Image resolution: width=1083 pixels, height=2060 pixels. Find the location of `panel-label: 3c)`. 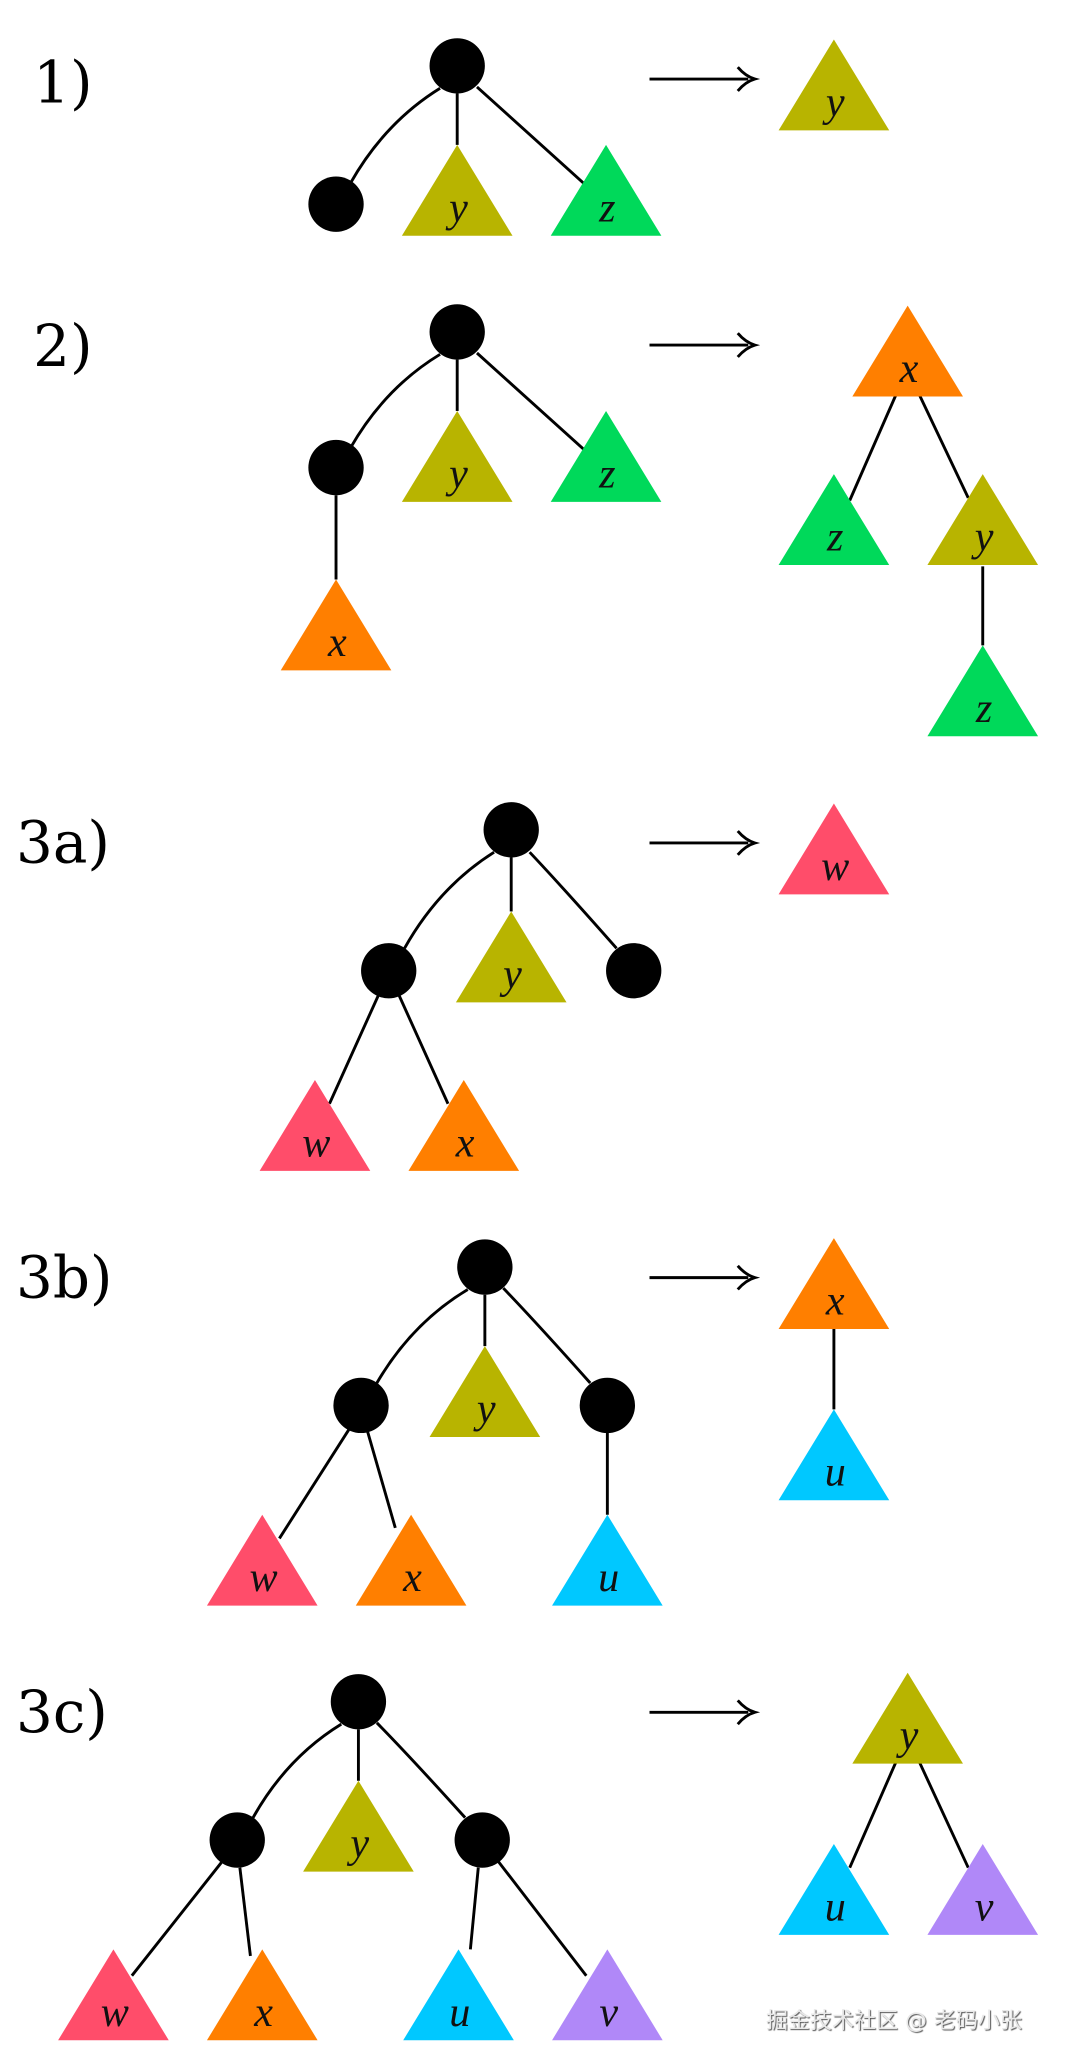

panel-label: 3c) is located at coordinates (62, 1712).